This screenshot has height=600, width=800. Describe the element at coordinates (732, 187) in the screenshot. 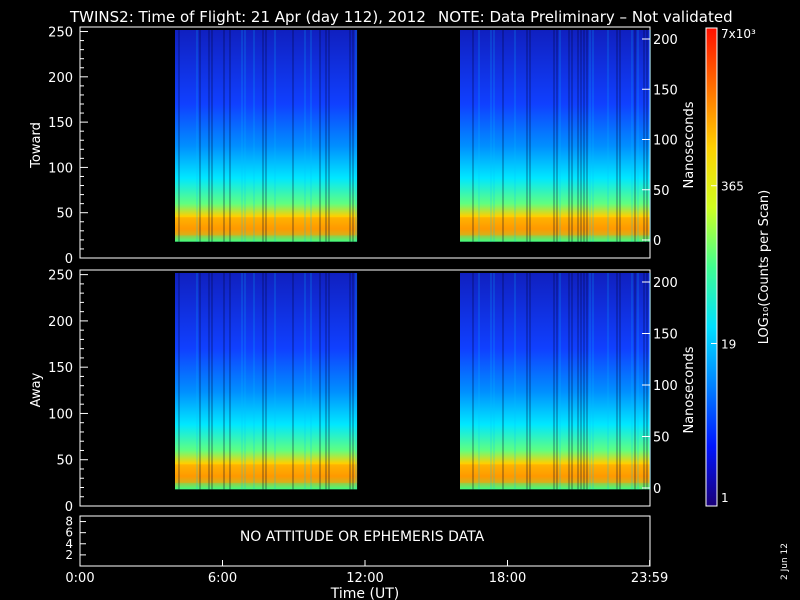

I see `colorbar-tick-label: 365` at that location.